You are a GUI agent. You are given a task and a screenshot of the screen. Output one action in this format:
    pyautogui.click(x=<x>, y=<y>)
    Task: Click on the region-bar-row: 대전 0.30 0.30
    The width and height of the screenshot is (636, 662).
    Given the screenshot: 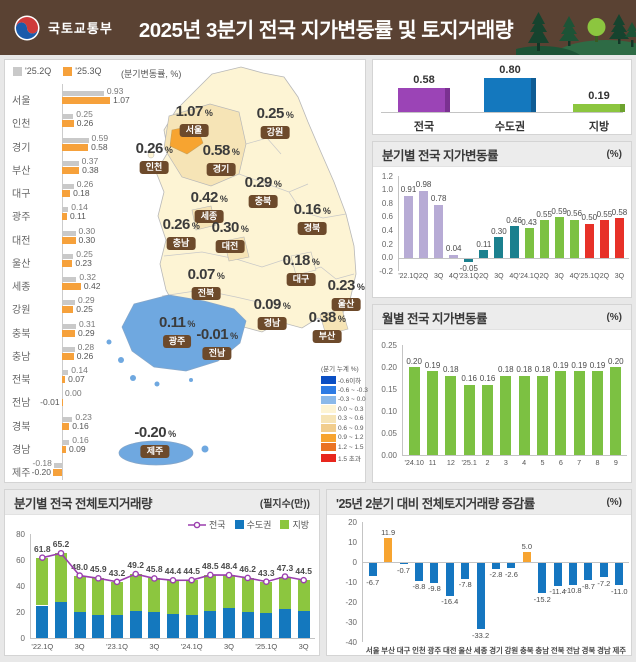 What is the action you would take?
    pyautogui.click(x=95, y=237)
    